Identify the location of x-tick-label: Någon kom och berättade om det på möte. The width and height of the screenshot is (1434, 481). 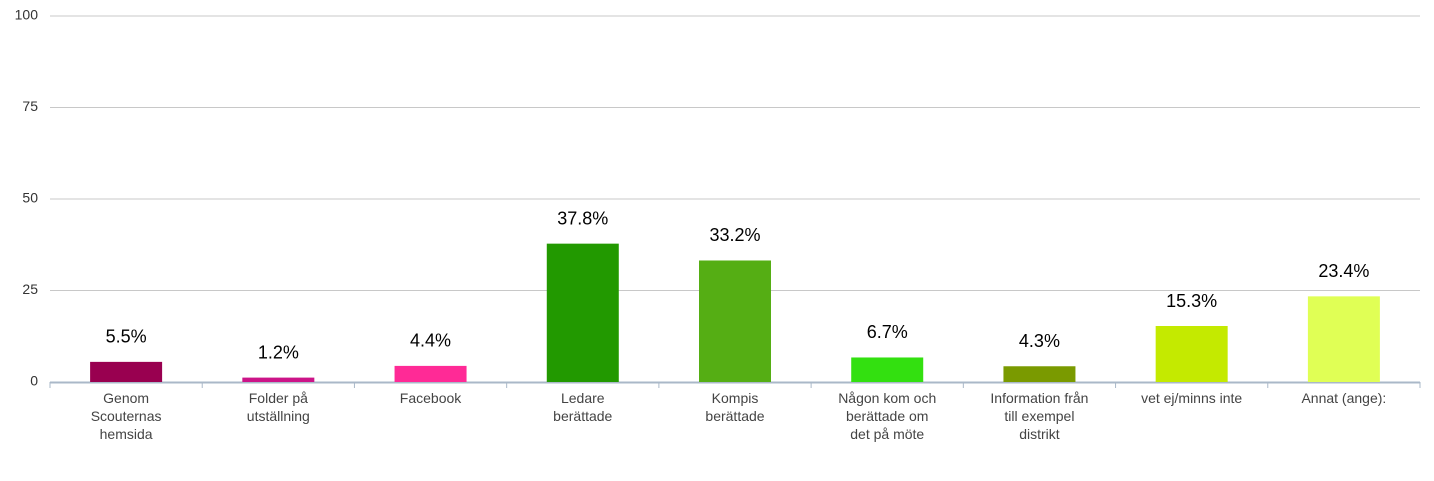
(887, 416).